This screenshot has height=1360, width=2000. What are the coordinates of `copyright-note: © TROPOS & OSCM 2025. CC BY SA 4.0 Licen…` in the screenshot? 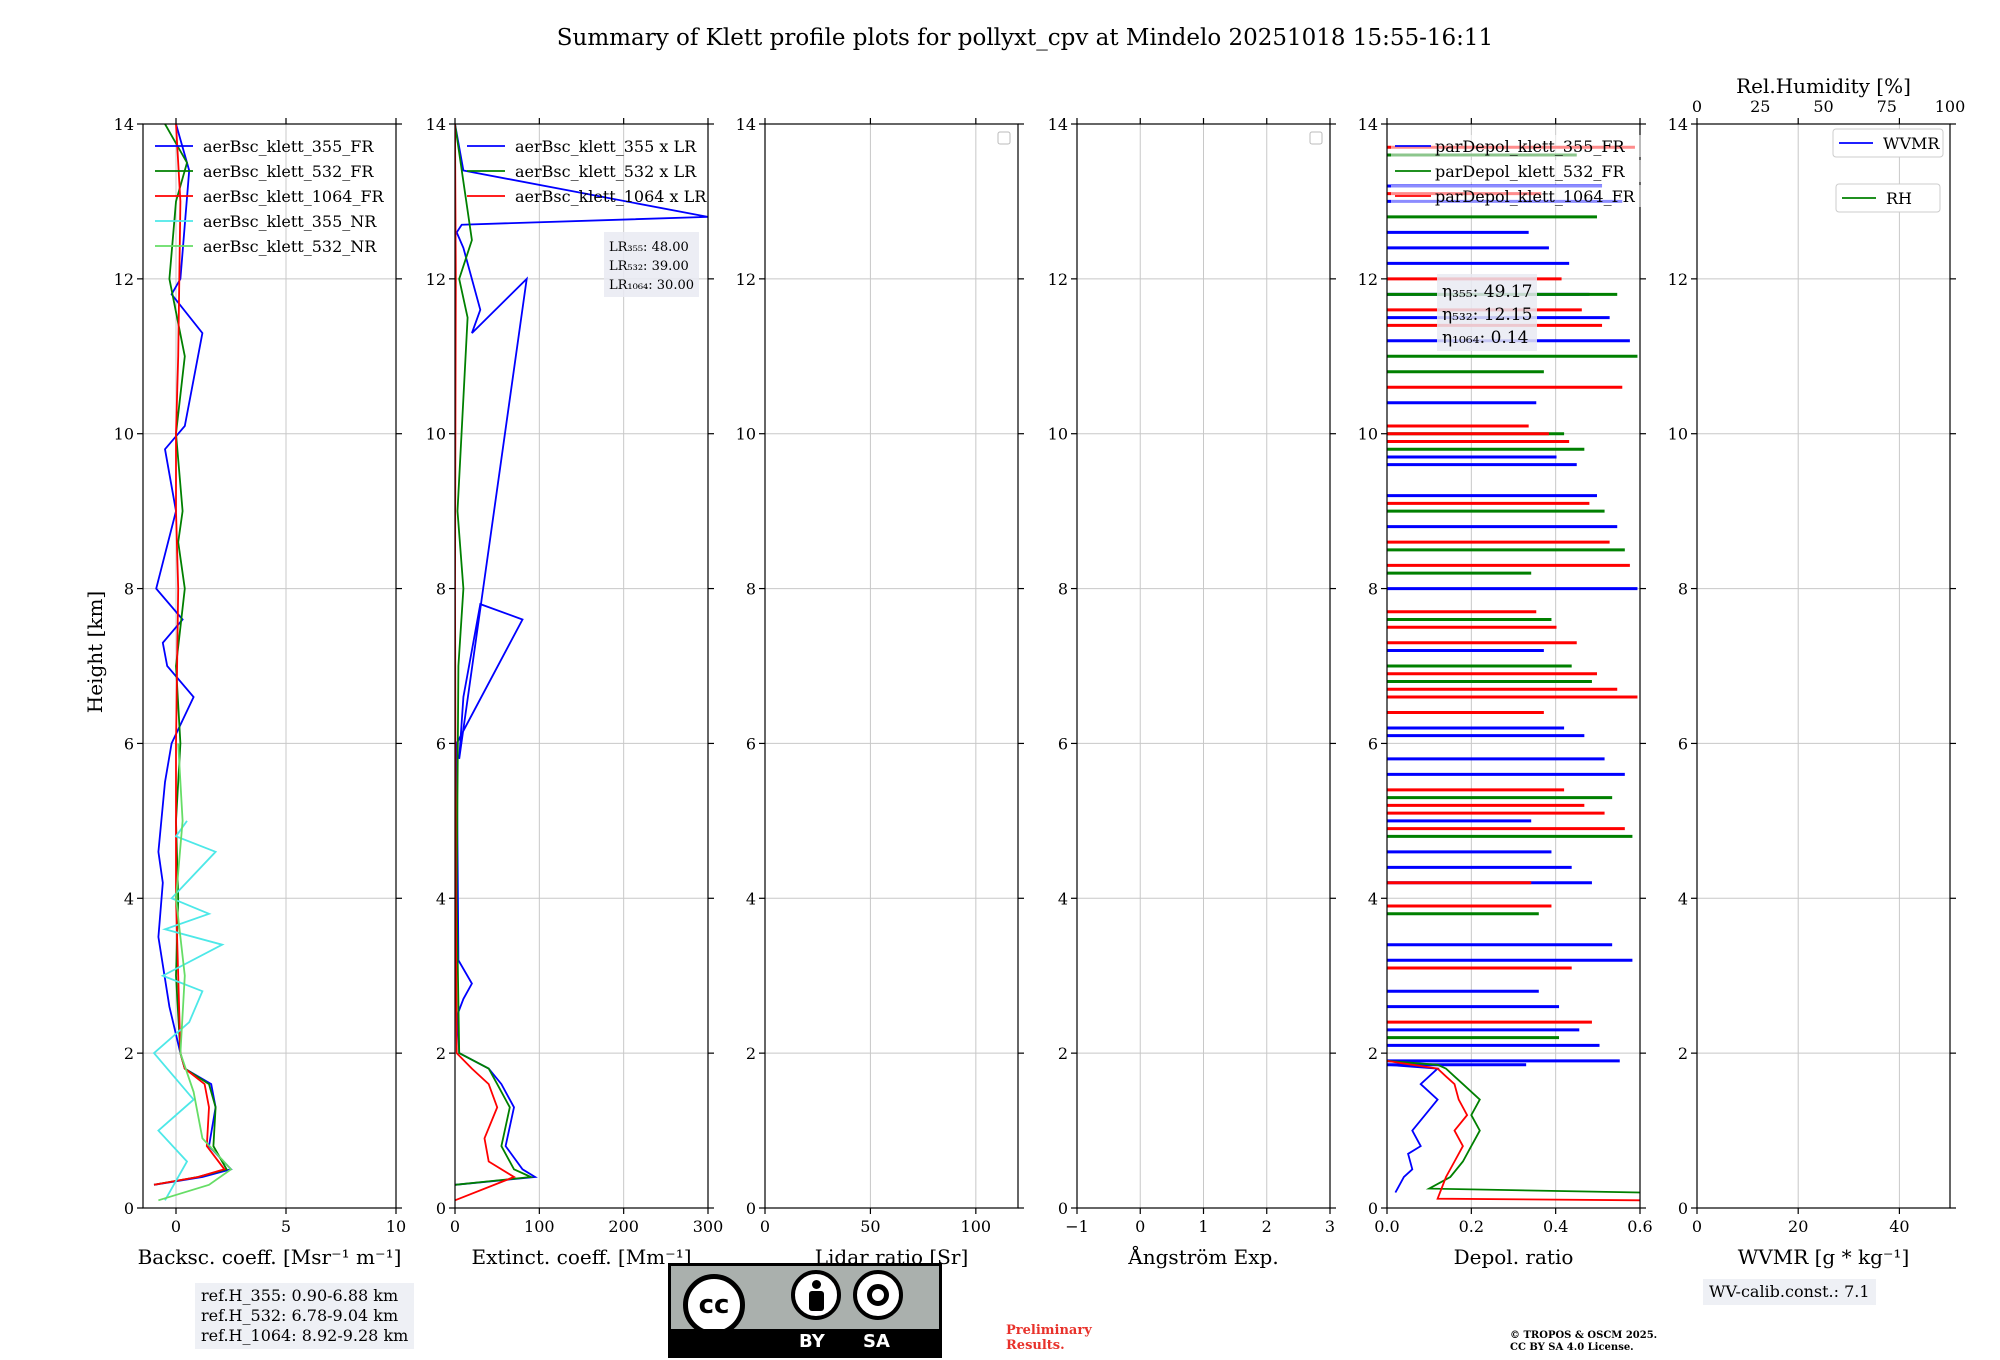 It's located at (1583, 1342).